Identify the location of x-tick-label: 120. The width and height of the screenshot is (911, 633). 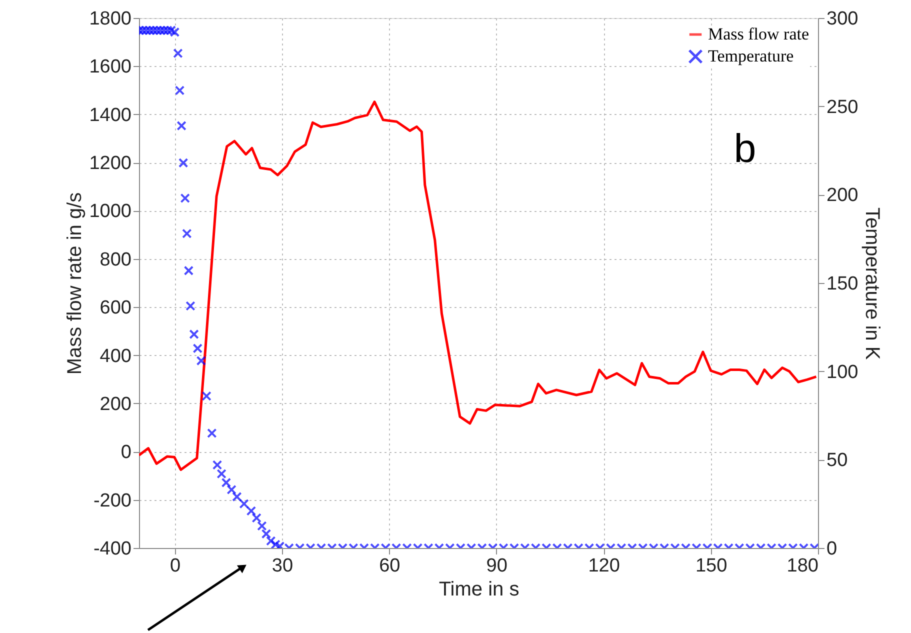
(604, 566).